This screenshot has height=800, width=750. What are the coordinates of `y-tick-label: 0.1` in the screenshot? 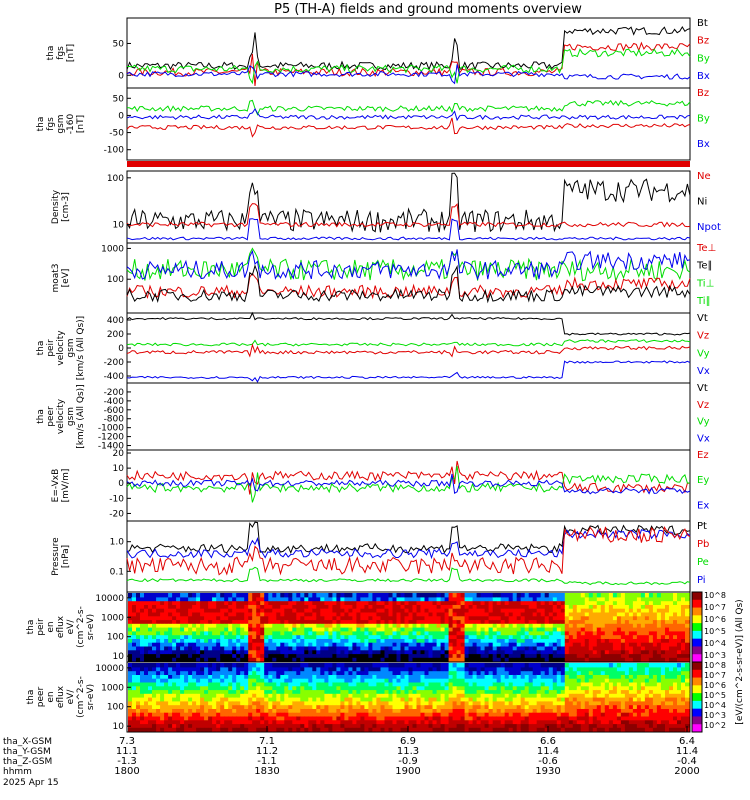 It's located at (117, 572).